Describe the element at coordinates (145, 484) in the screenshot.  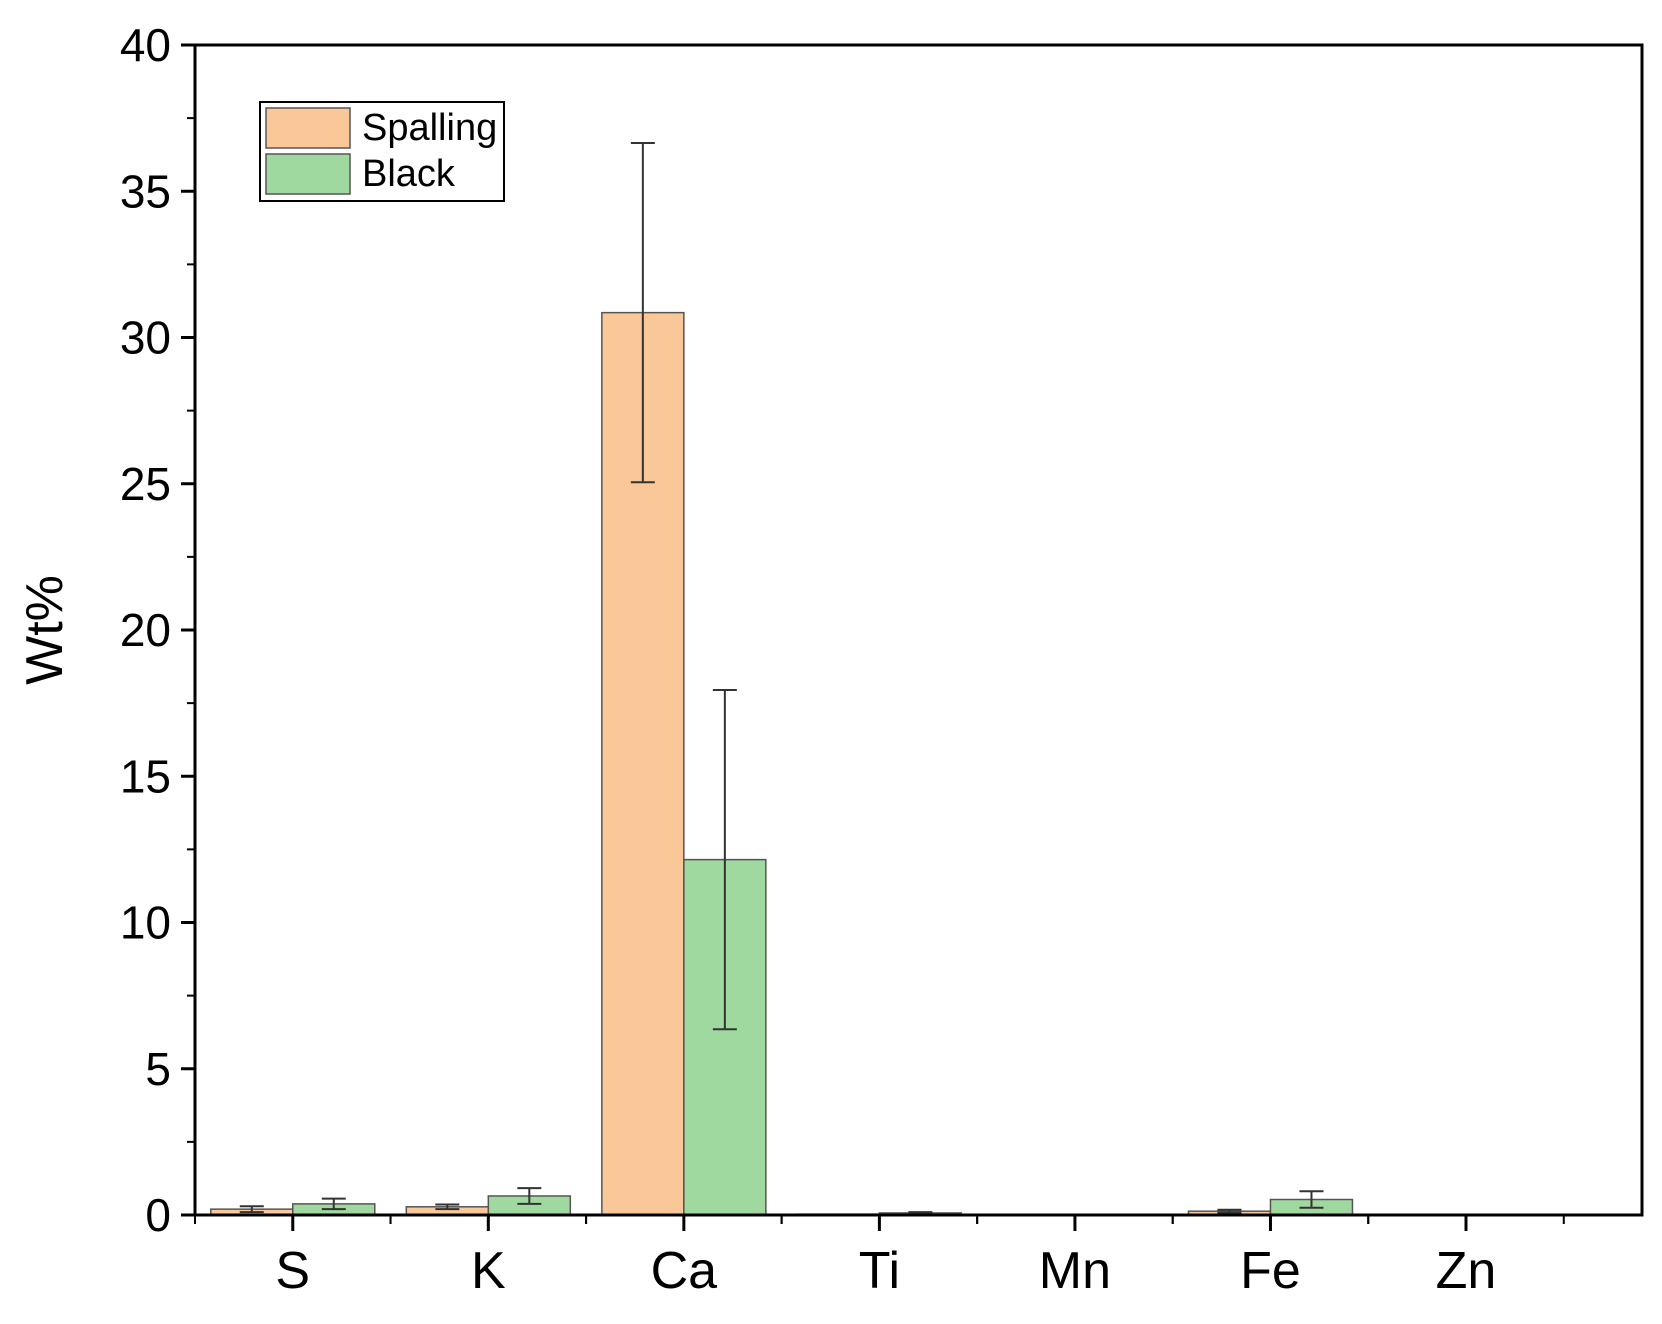
I see `y-tick-label: 25` at that location.